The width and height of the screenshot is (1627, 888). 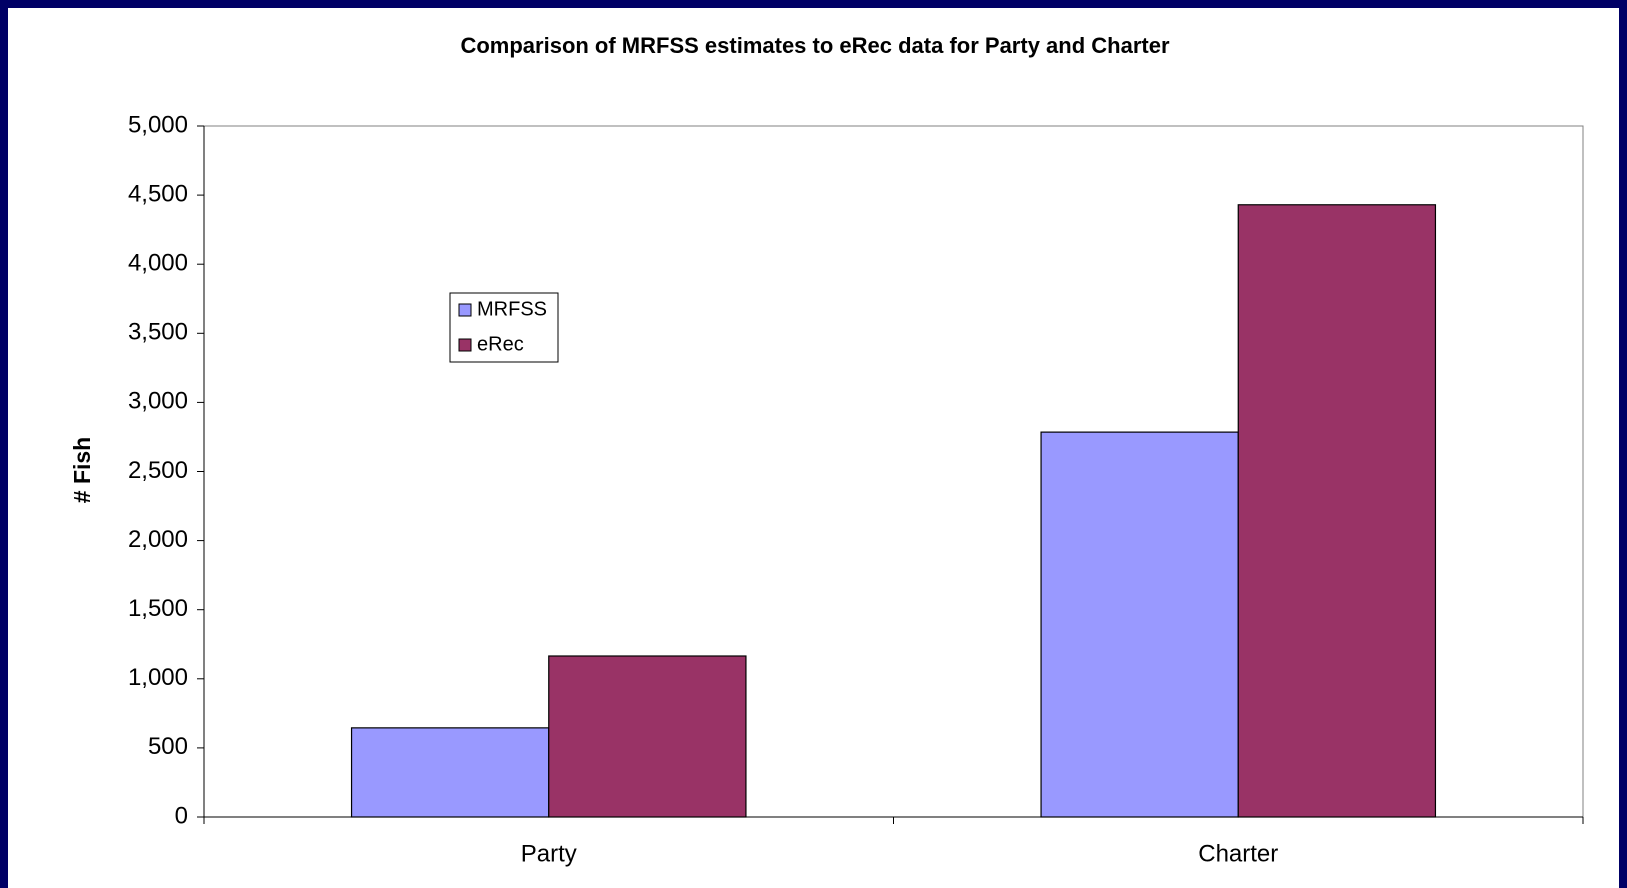 I want to click on y-tick-label: 500, so click(x=168, y=746).